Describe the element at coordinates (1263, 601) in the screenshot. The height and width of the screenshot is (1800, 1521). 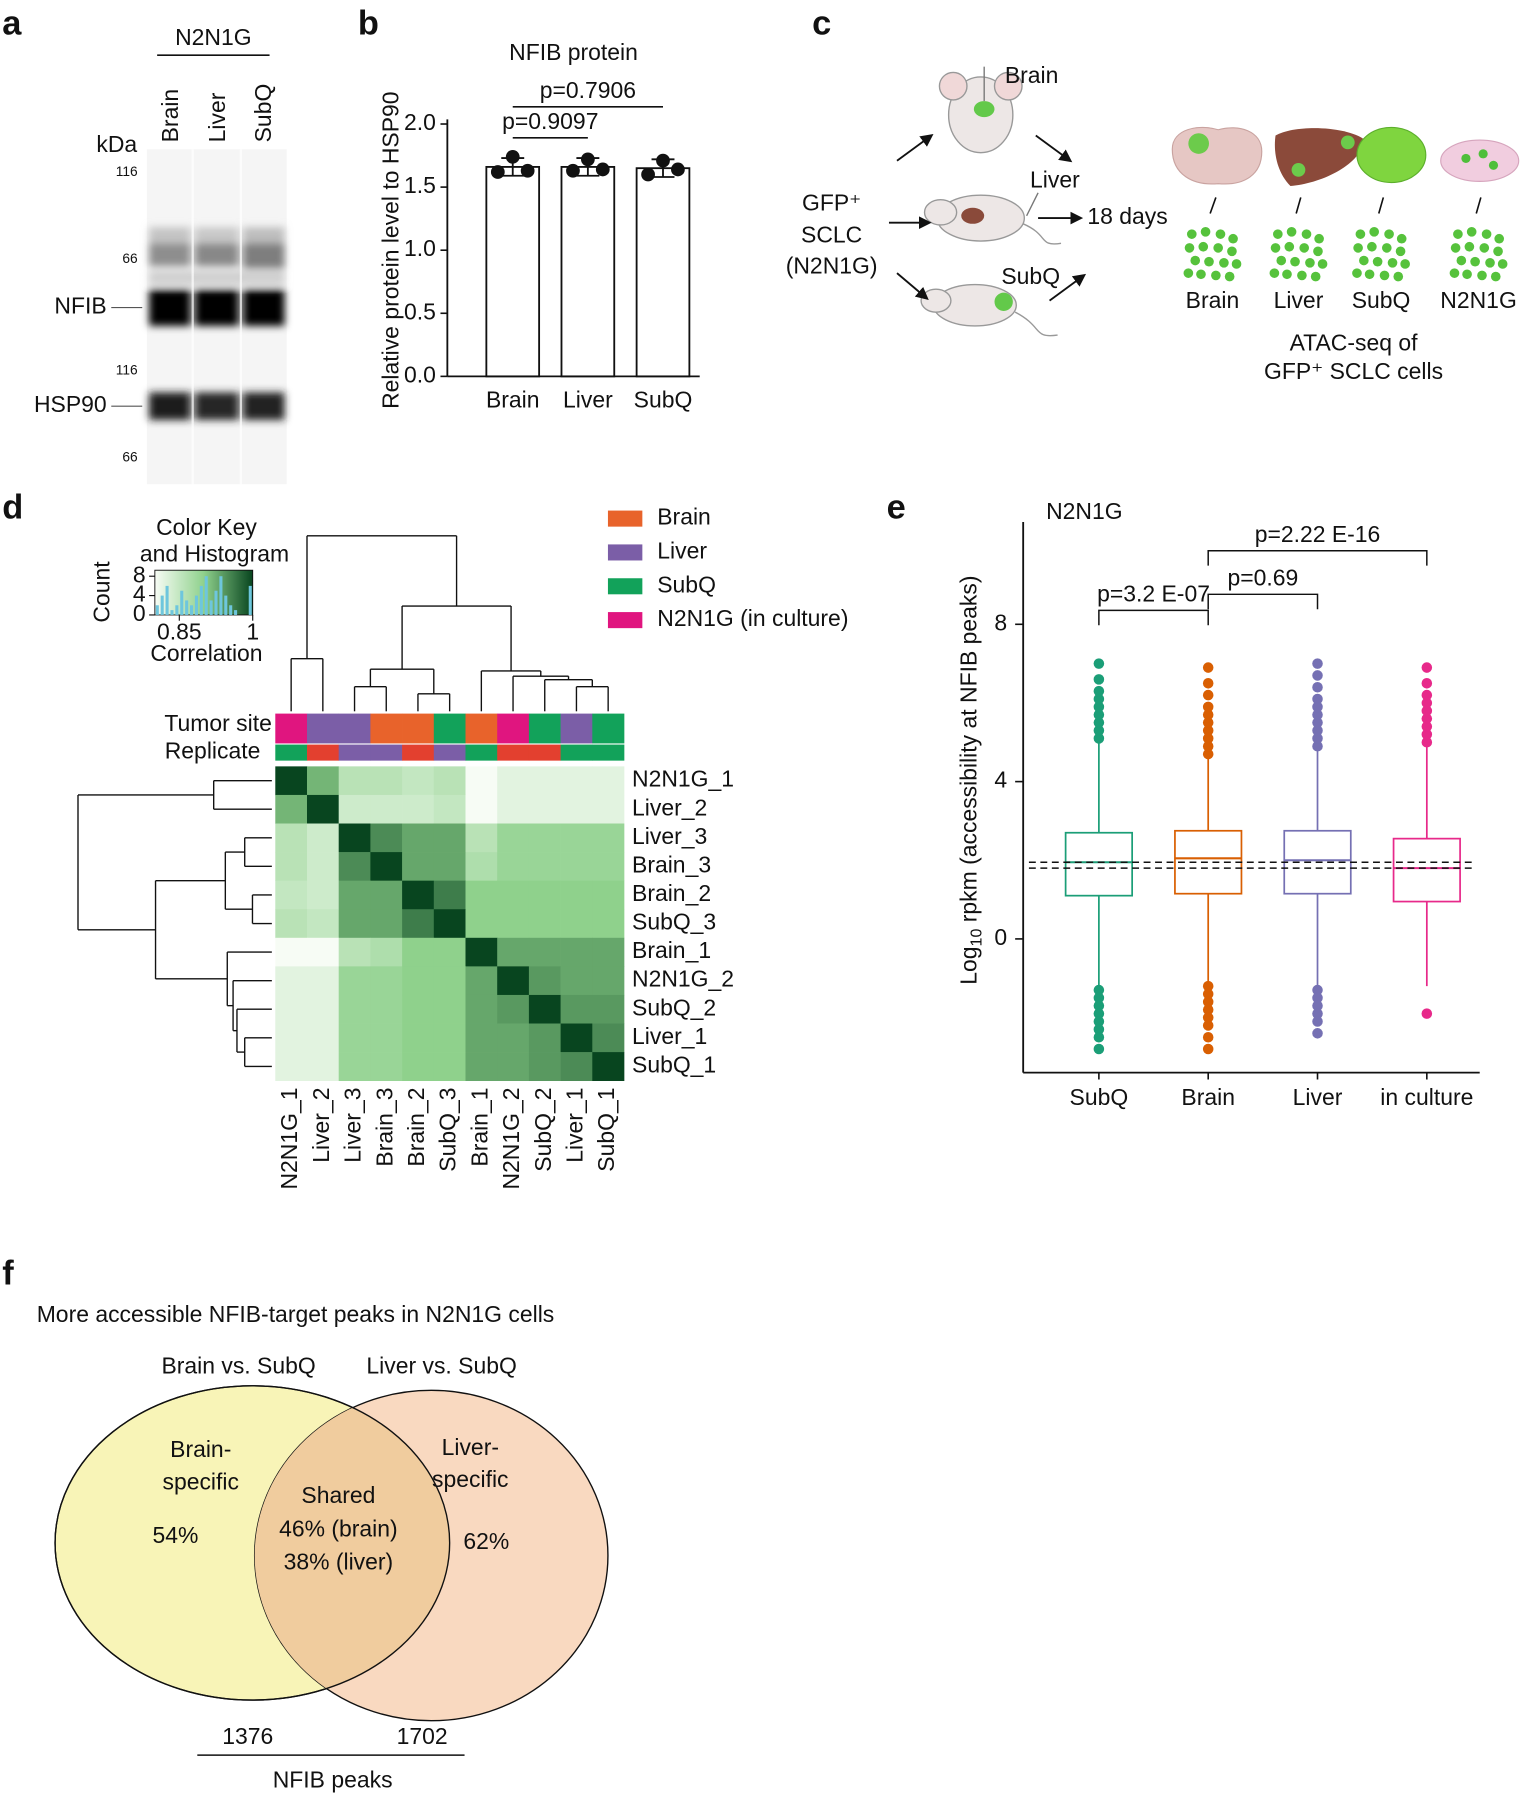
I see `comparison-bracket` at that location.